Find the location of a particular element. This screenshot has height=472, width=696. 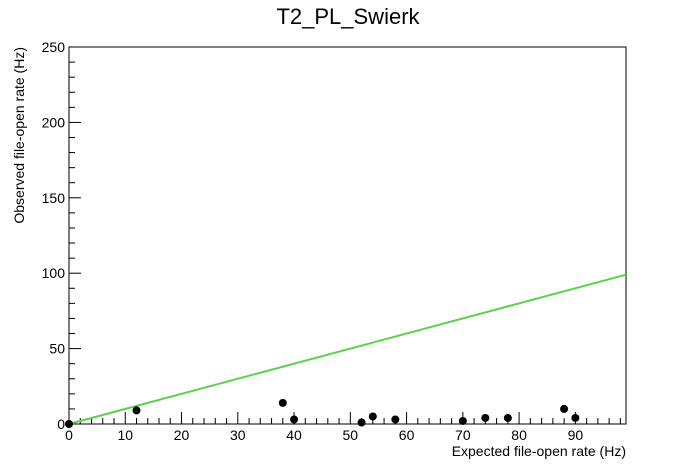

y-tick-label: 150 is located at coordinates (54, 198).